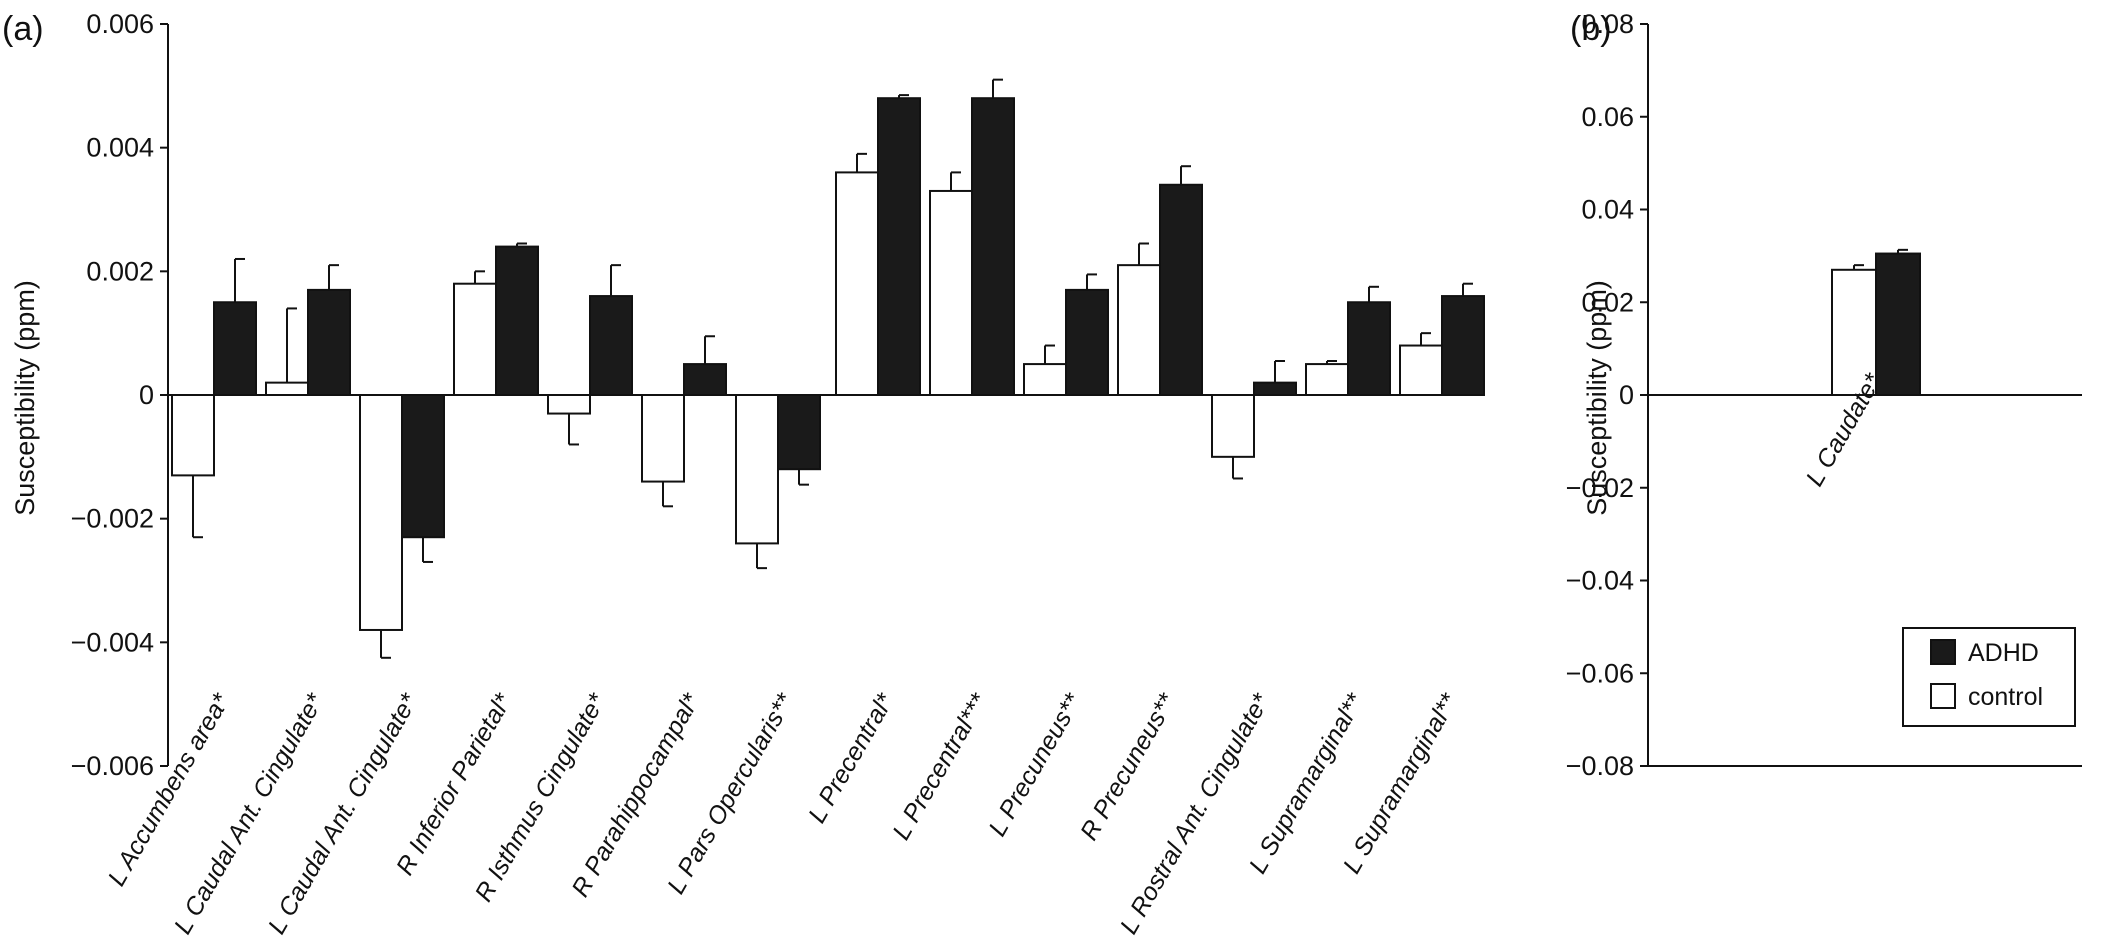 This screenshot has width=2128, height=937. I want to click on panel-b-bars, so click(1876, 322).